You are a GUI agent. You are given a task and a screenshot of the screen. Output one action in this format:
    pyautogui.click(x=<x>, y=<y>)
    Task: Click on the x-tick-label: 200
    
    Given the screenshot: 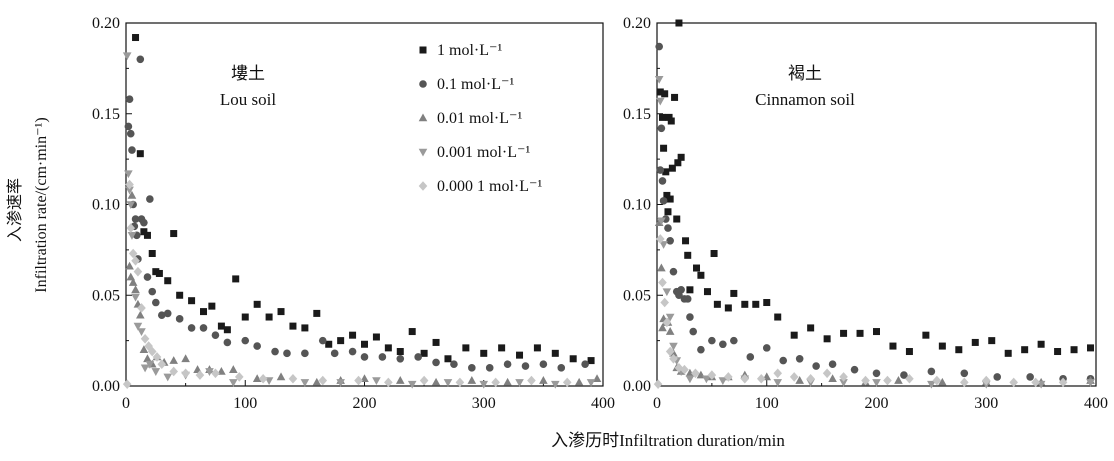 What is the action you would take?
    pyautogui.click(x=877, y=403)
    